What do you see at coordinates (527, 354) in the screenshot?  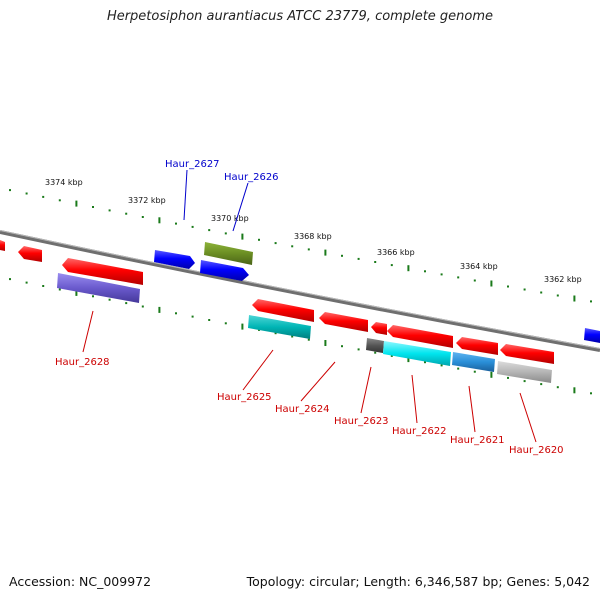 I see `gene-haur-2620-red` at bounding box center [527, 354].